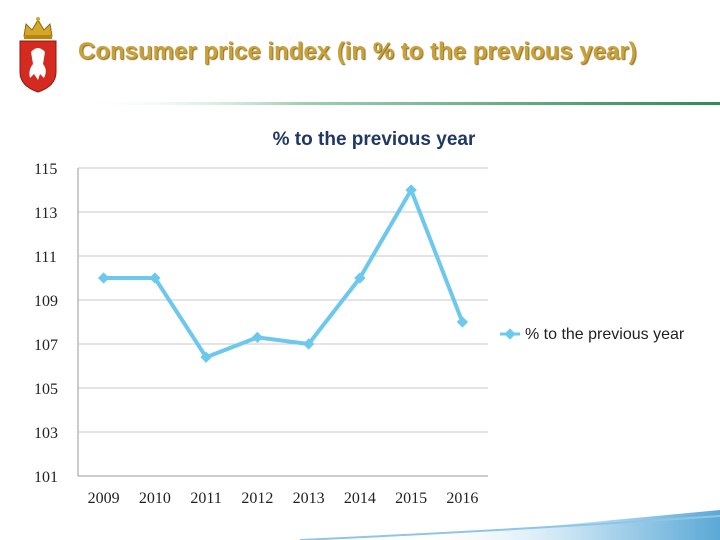  What do you see at coordinates (411, 498) in the screenshot?
I see `x-tick-label: 2015` at bounding box center [411, 498].